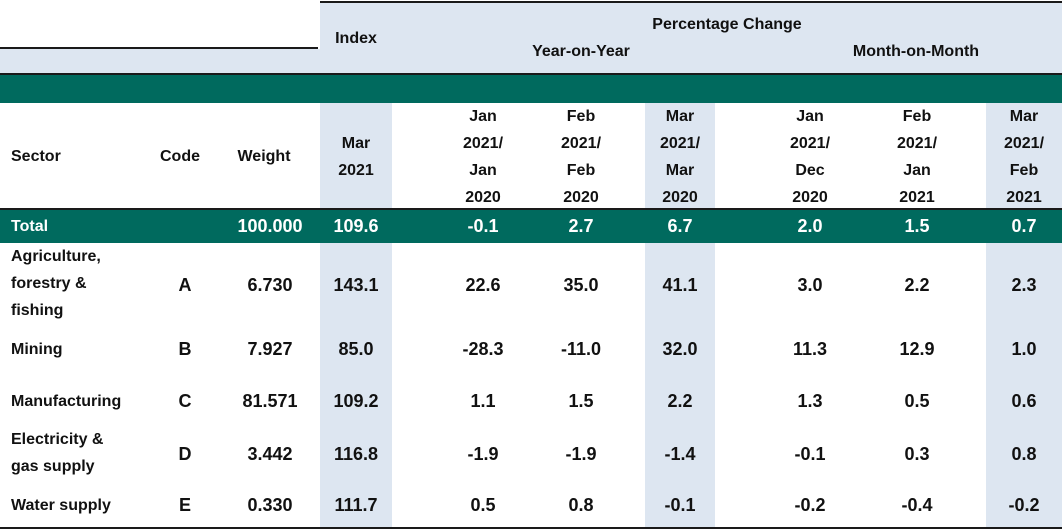  What do you see at coordinates (356, 453) in the screenshot?
I see `row-d-index: 116.8` at bounding box center [356, 453].